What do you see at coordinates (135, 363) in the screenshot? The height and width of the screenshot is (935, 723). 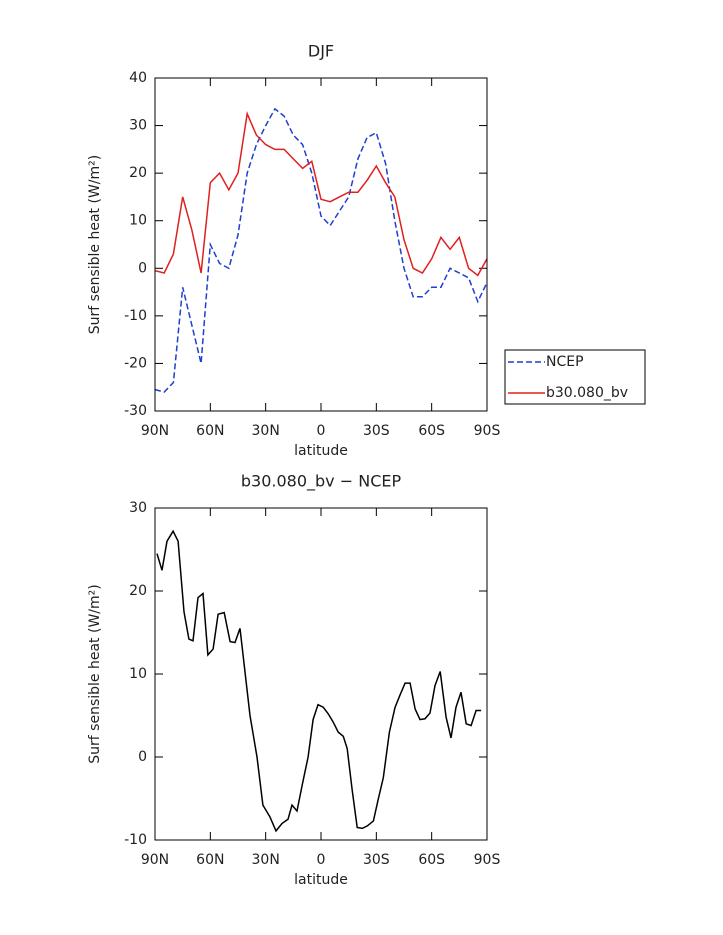 I see `y-tick-label: -20` at bounding box center [135, 363].